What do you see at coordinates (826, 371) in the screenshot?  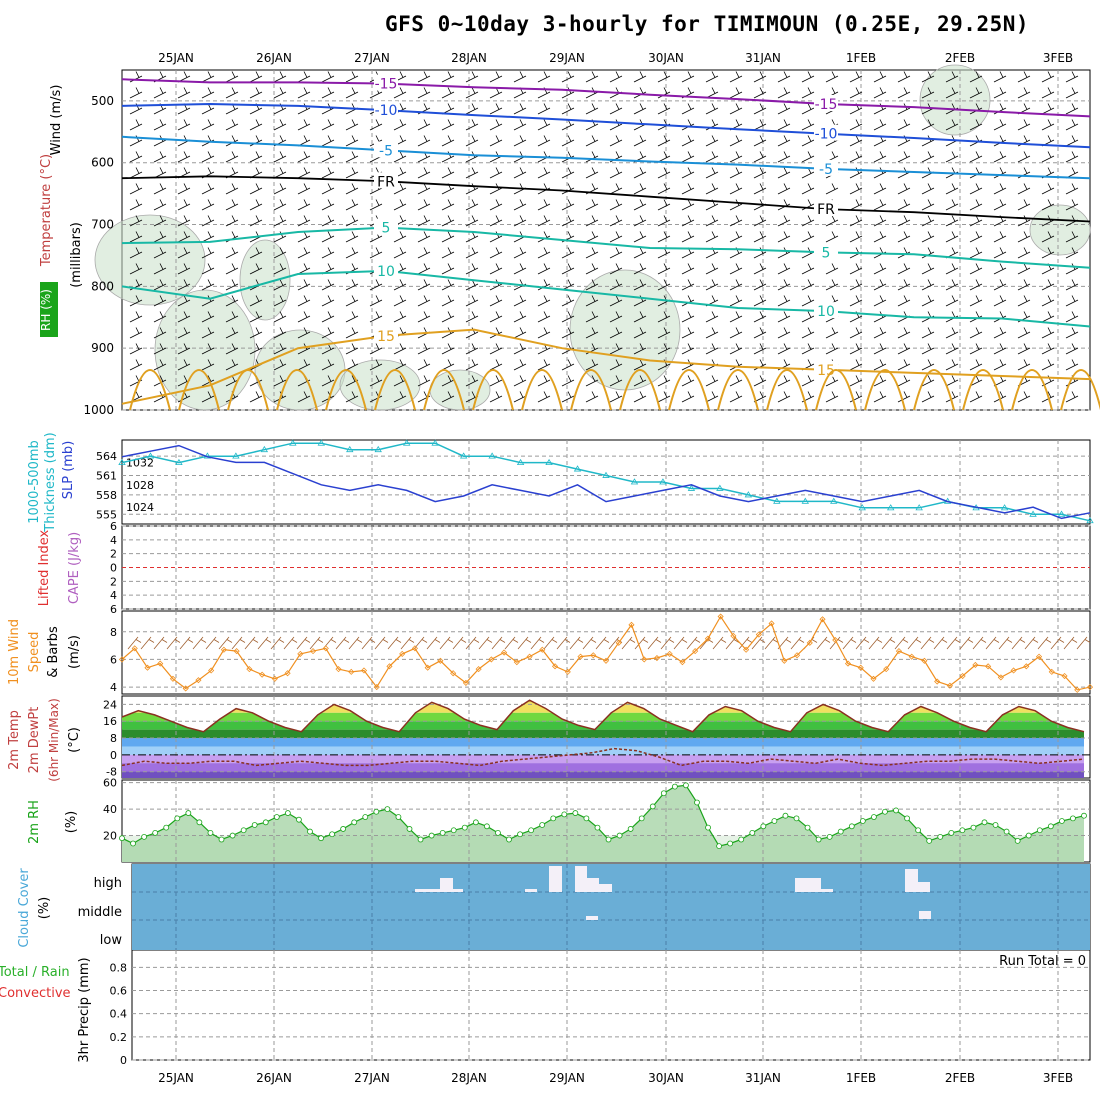 I see `contour-label: 15` at bounding box center [826, 371].